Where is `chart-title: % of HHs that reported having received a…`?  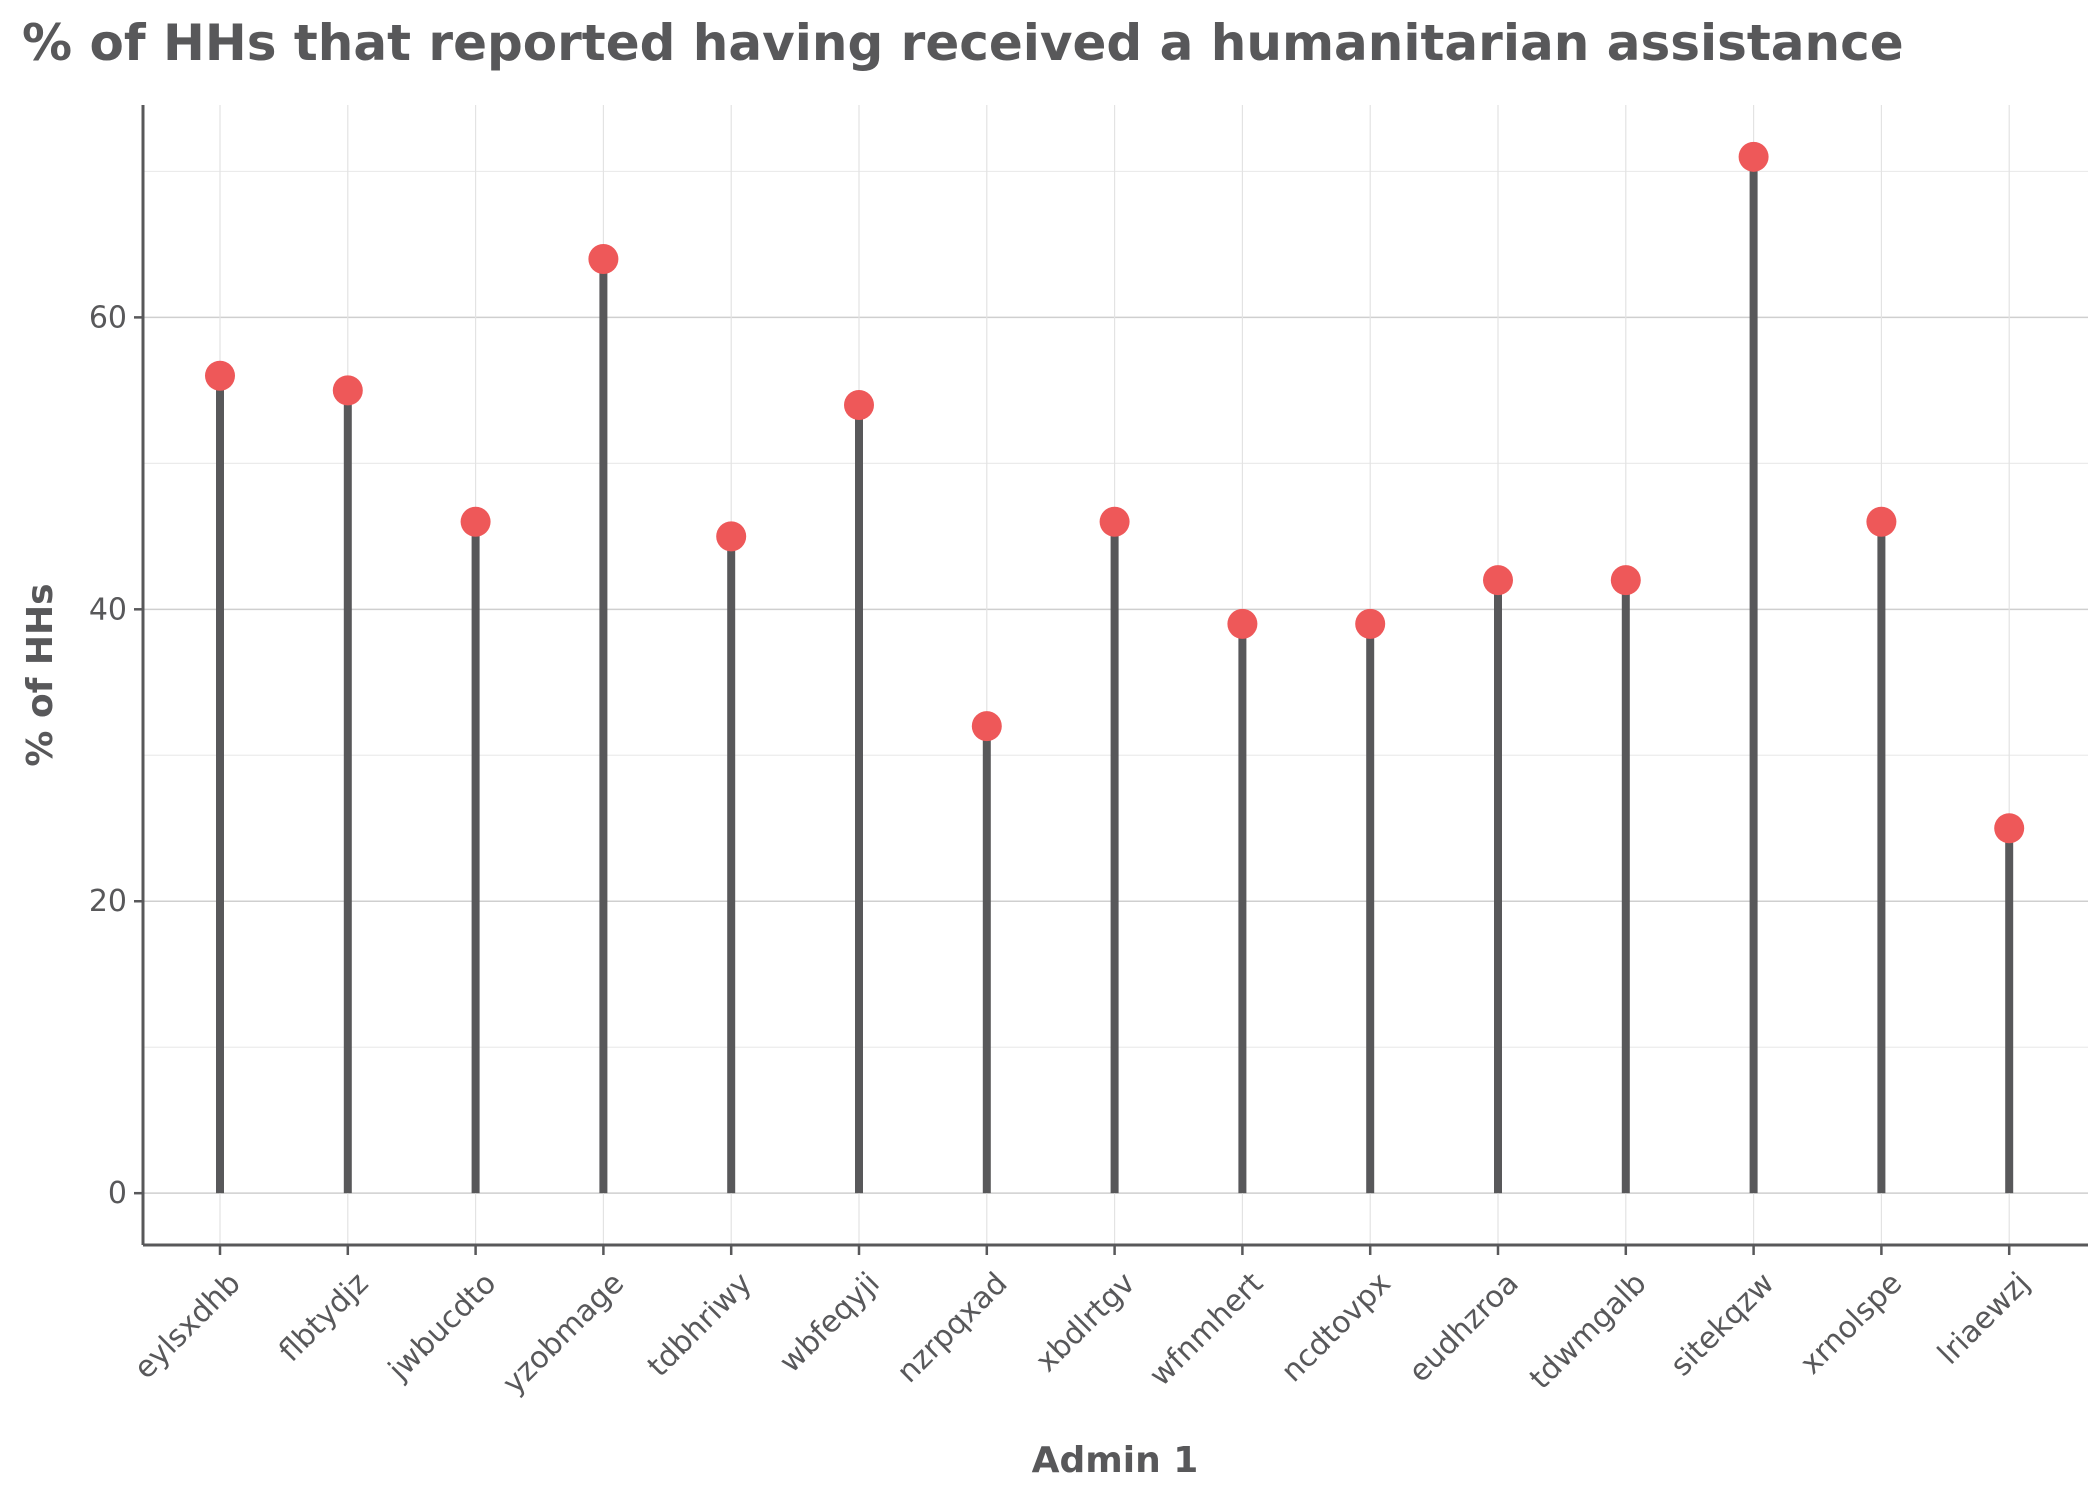 chart-title: % of HHs that reported having received a… is located at coordinates (963, 43).